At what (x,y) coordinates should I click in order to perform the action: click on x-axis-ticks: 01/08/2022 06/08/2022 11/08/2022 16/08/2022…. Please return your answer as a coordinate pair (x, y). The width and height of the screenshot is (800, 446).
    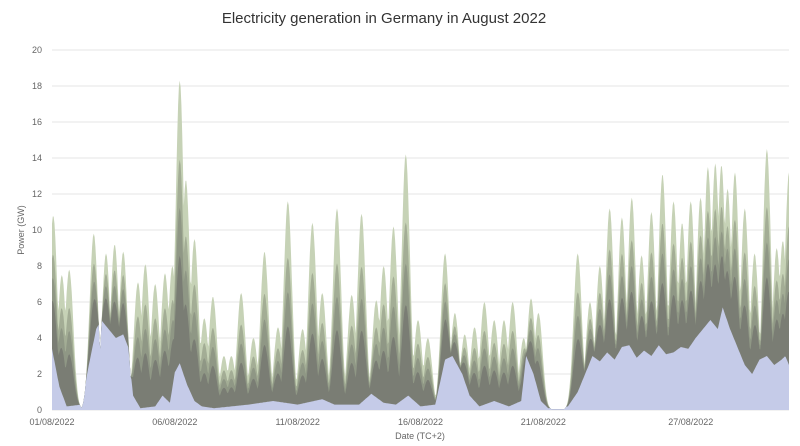
    Looking at the image, I should click on (371, 422).